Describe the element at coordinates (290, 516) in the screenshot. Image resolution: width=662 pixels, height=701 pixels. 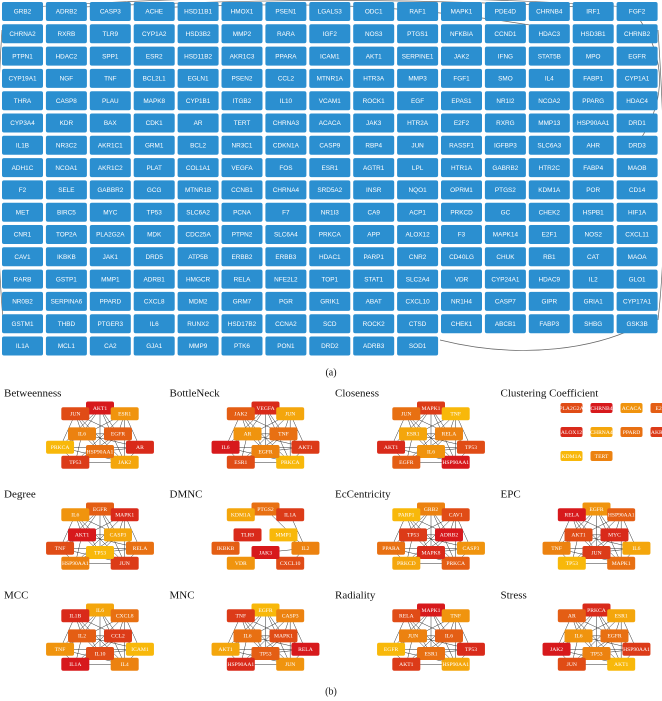
I see `gene-label: IL1A` at that location.